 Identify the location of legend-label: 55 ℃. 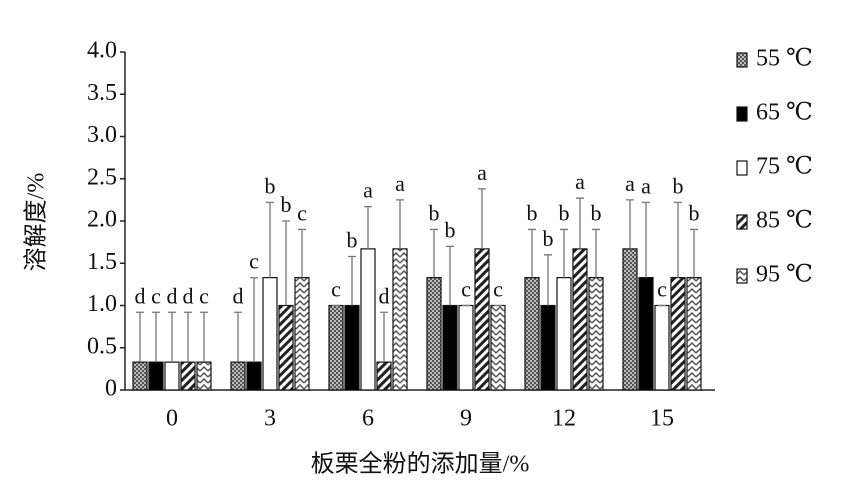
(784, 59).